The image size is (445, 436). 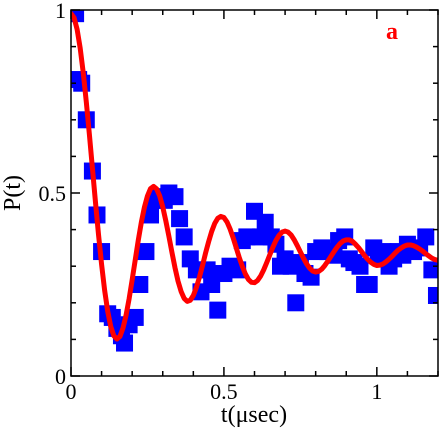 What do you see at coordinates (53, 193) in the screenshot?
I see `y-tick-label: 0.5` at bounding box center [53, 193].